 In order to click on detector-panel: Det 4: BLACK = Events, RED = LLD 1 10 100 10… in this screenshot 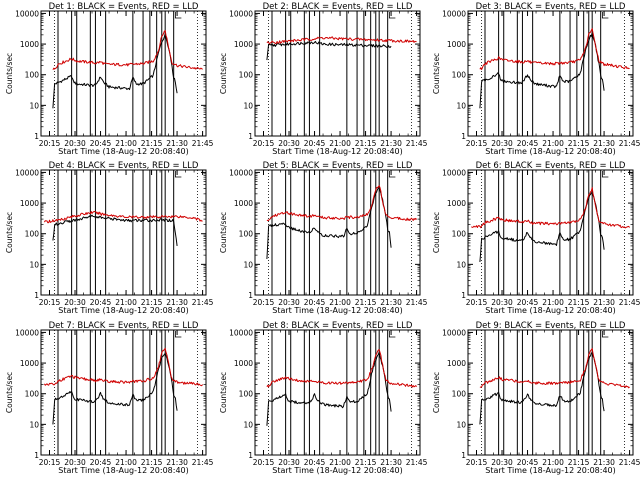, I will do `click(109, 238)`.